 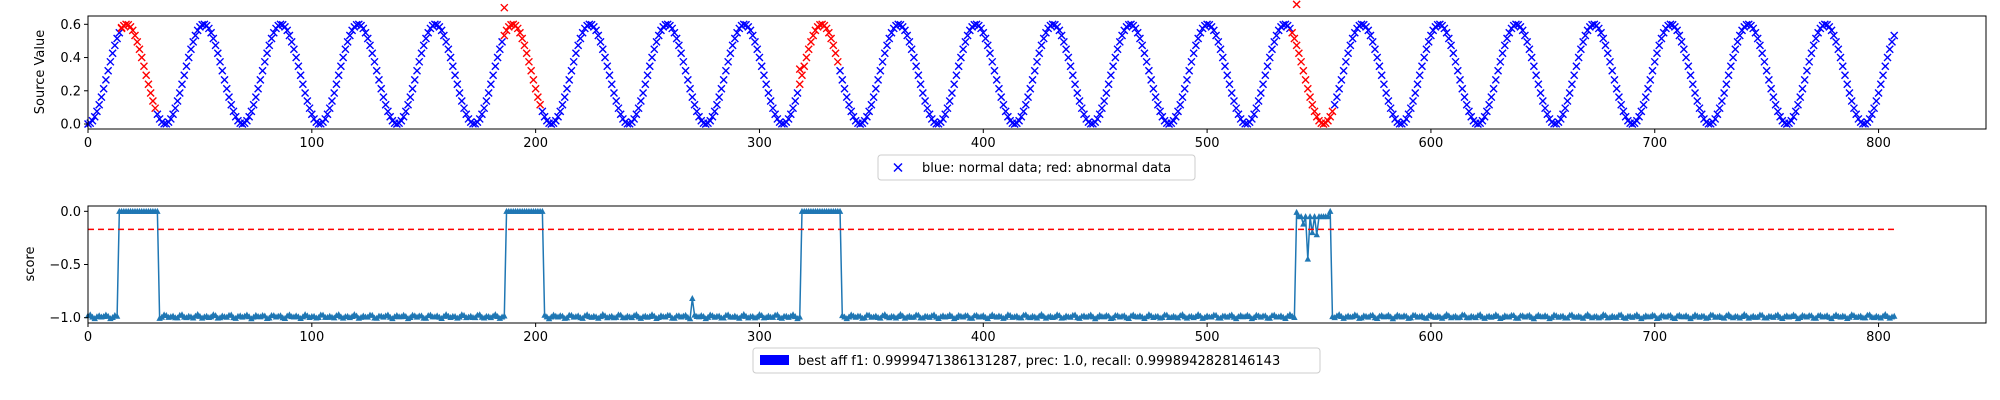 What do you see at coordinates (1654, 337) in the screenshot?
I see `x-tick-label: 700` at bounding box center [1654, 337].